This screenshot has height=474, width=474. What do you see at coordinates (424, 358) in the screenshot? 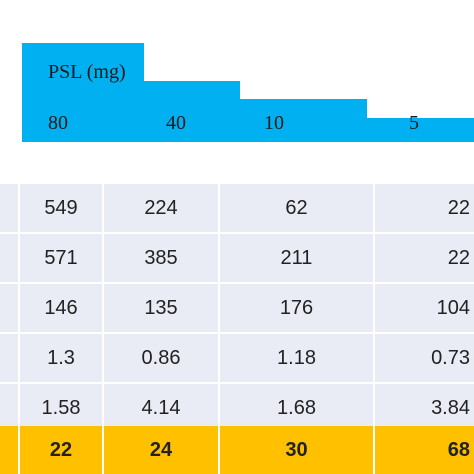
I see `table-cell: 0.73` at bounding box center [424, 358].